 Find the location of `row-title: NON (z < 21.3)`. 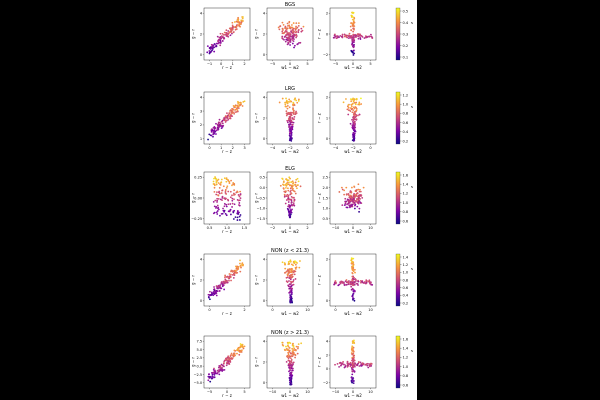

row-title: NON (z < 21.3) is located at coordinates (290, 251).